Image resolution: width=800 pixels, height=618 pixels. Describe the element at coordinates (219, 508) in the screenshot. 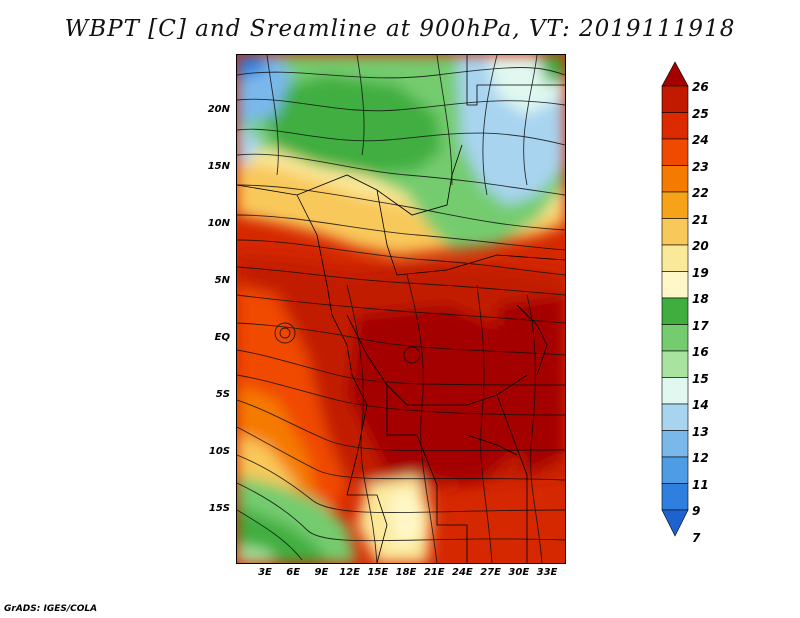

I see `latitude-label: 15S` at that location.